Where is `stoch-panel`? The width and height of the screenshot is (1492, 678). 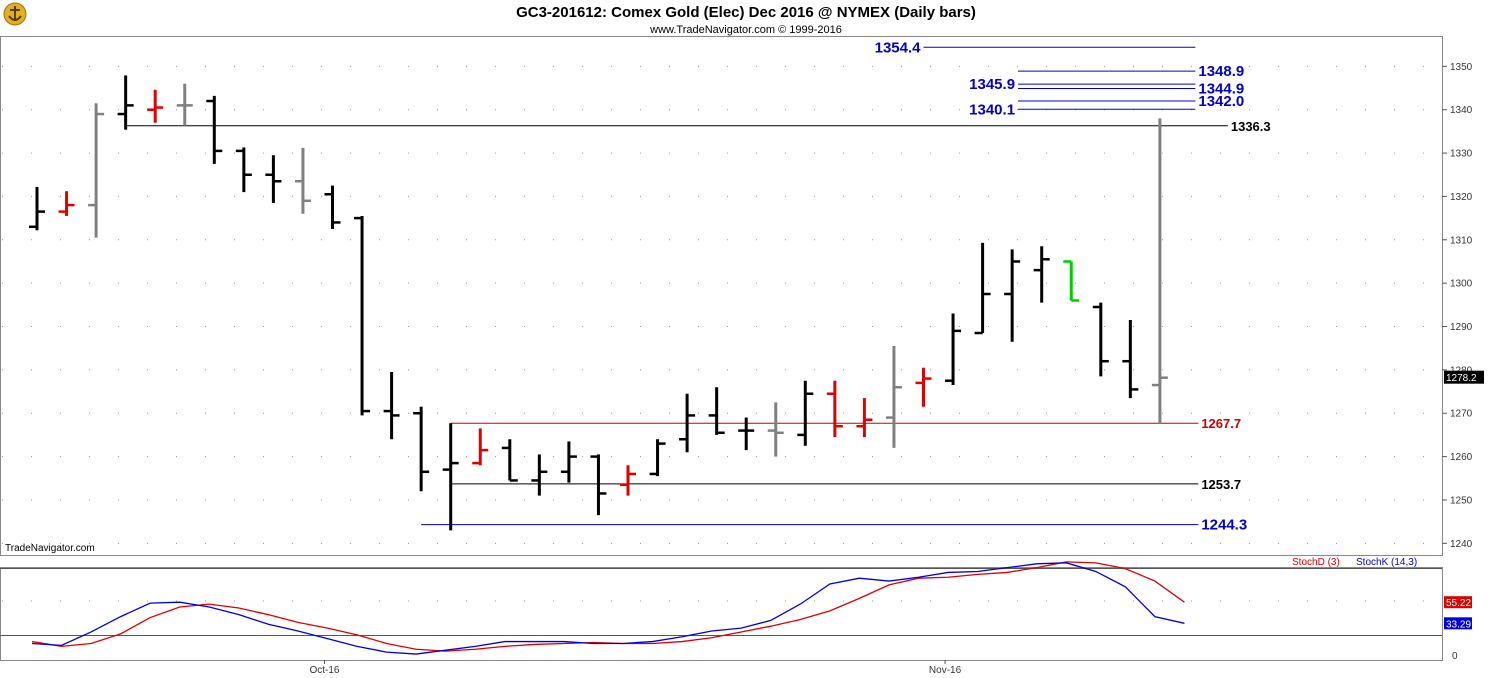 stoch-panel is located at coordinates (721, 614).